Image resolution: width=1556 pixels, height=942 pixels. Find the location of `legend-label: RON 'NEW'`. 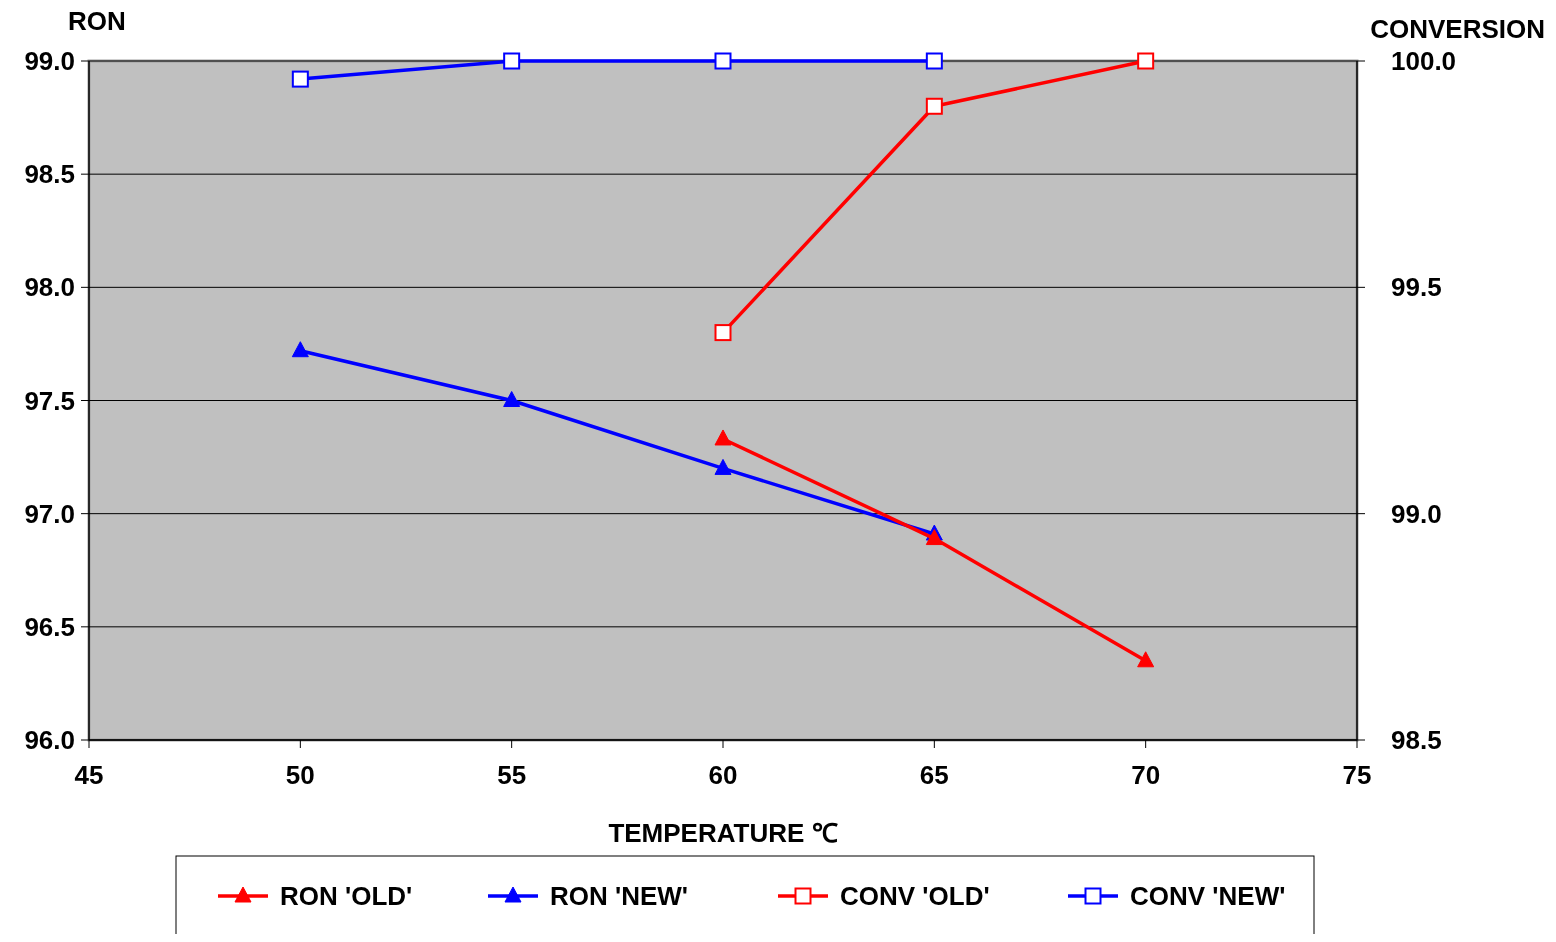

legend-label: RON 'NEW' is located at coordinates (619, 896).